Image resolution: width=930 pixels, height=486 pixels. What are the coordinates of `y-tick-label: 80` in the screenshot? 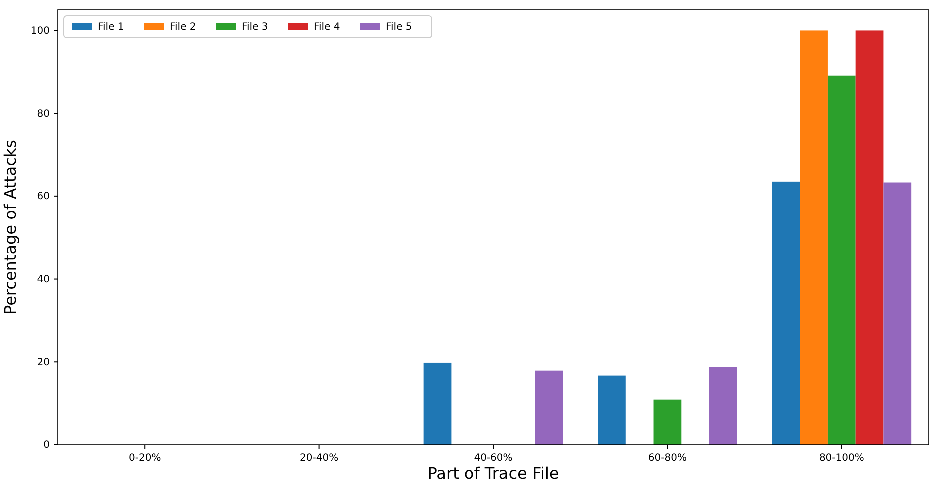 It's located at (43, 114).